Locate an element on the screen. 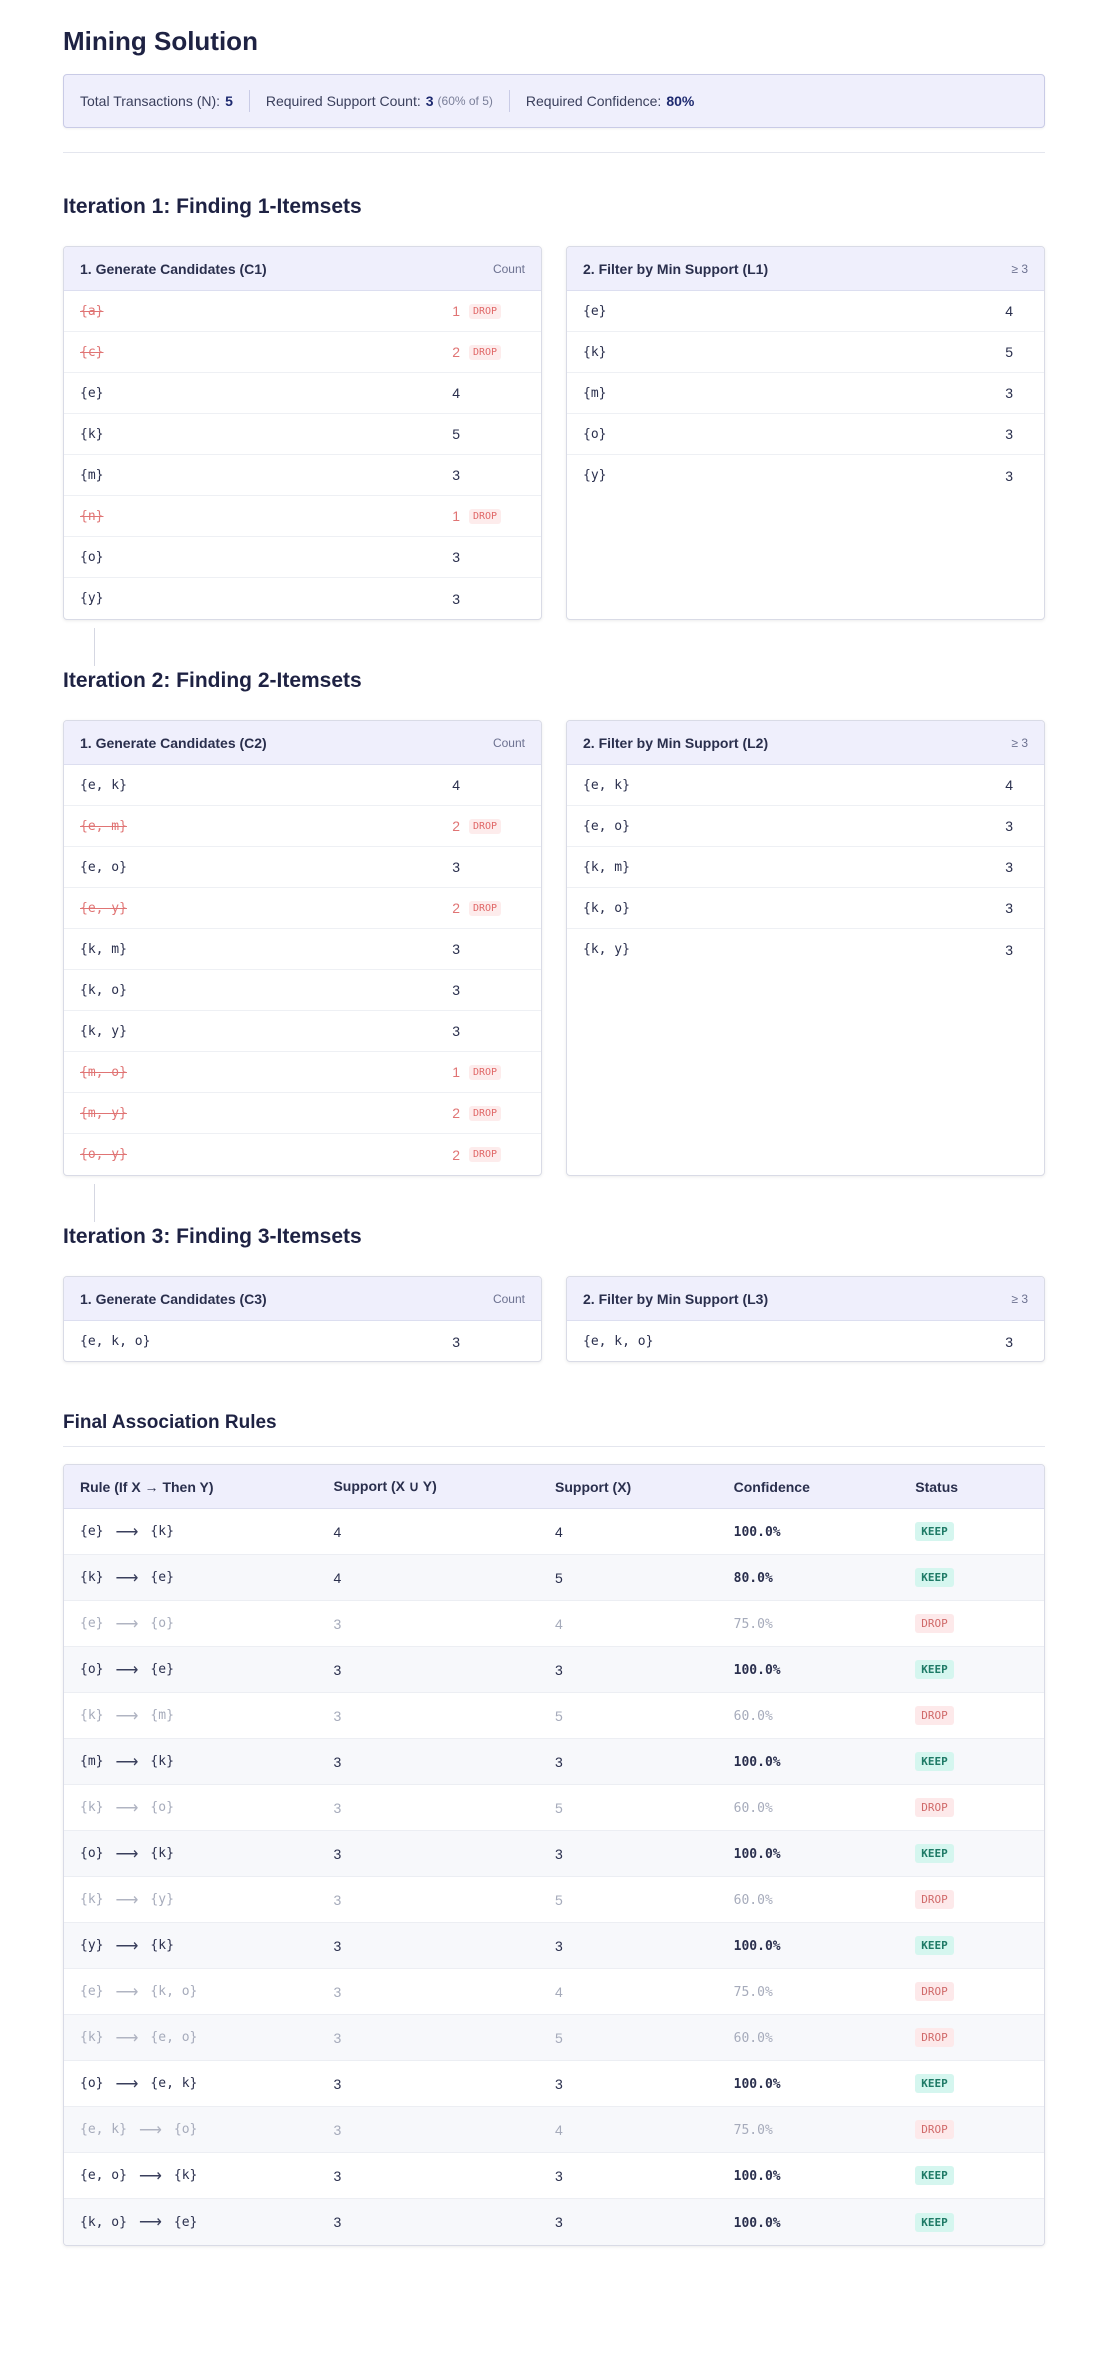 Image resolution: width=1099 pixels, height=2353 pixels. itemset: {e, m} is located at coordinates (103, 826).